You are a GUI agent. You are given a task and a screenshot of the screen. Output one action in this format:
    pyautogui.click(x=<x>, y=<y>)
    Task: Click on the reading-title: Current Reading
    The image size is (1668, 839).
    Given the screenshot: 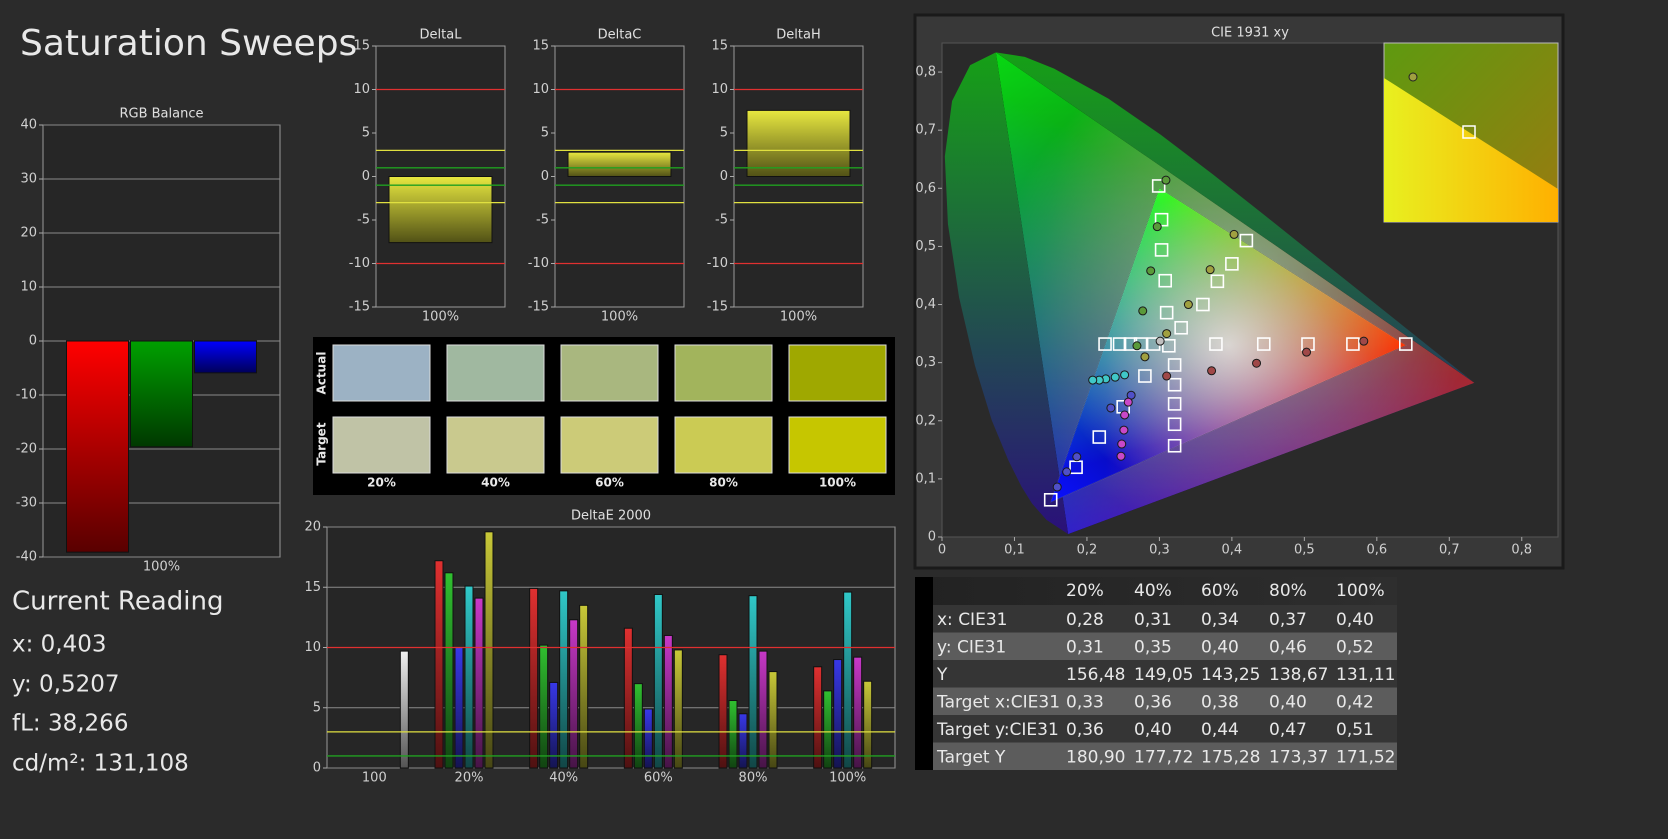 What is the action you would take?
    pyautogui.click(x=117, y=602)
    